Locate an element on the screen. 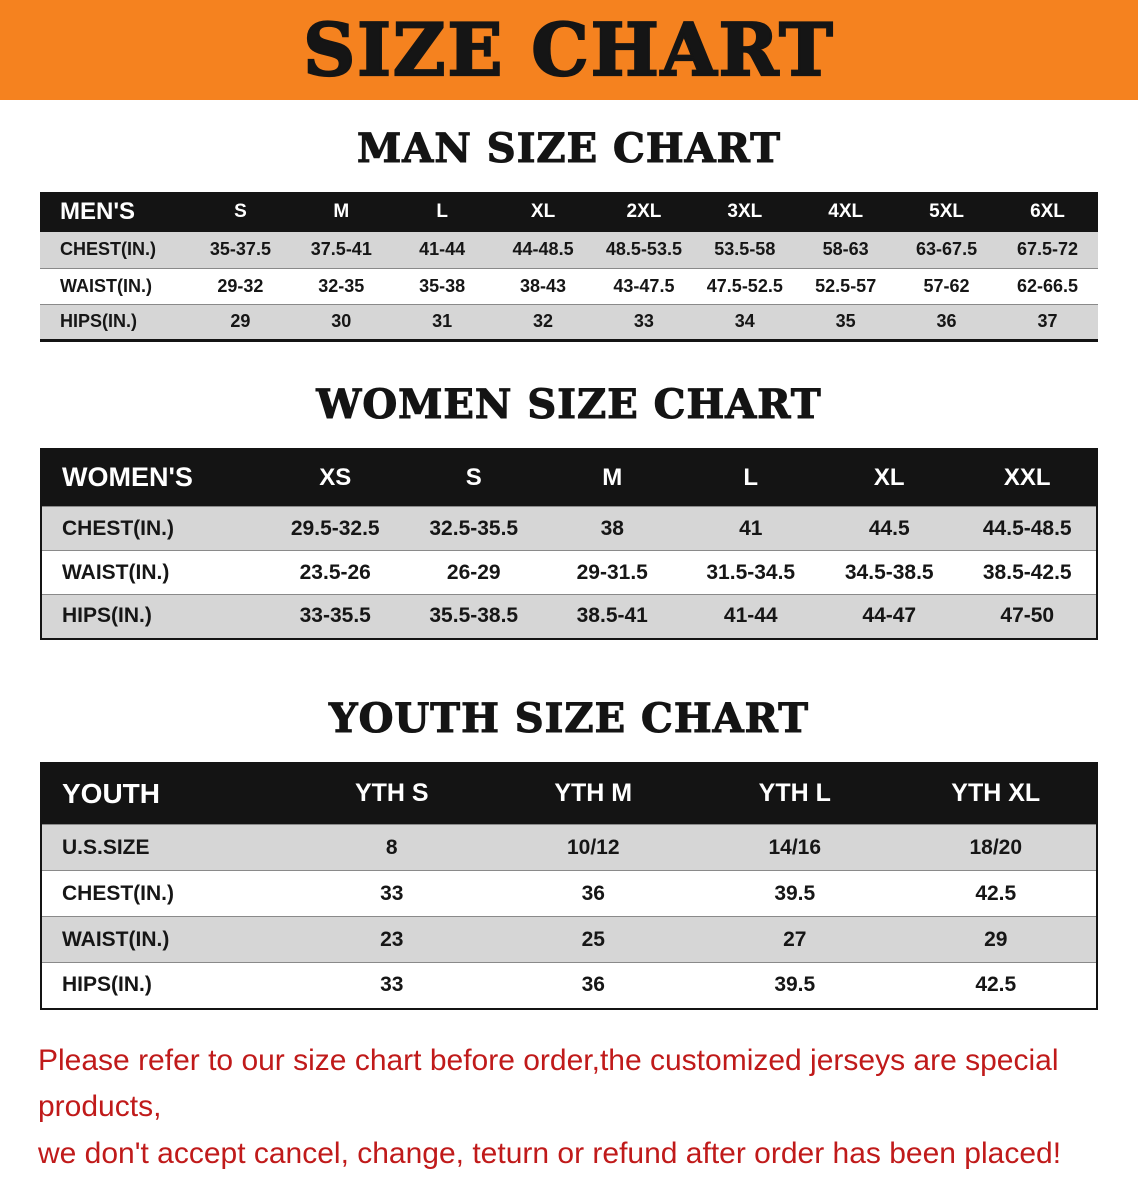 The image size is (1138, 1195). size-column-header: XXL is located at coordinates (1027, 477).